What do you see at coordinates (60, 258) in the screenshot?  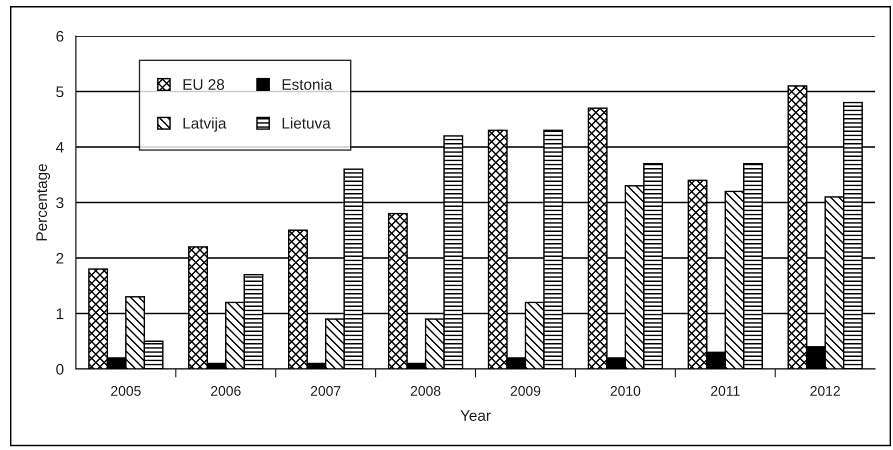 I see `y-tick-label: 2` at bounding box center [60, 258].